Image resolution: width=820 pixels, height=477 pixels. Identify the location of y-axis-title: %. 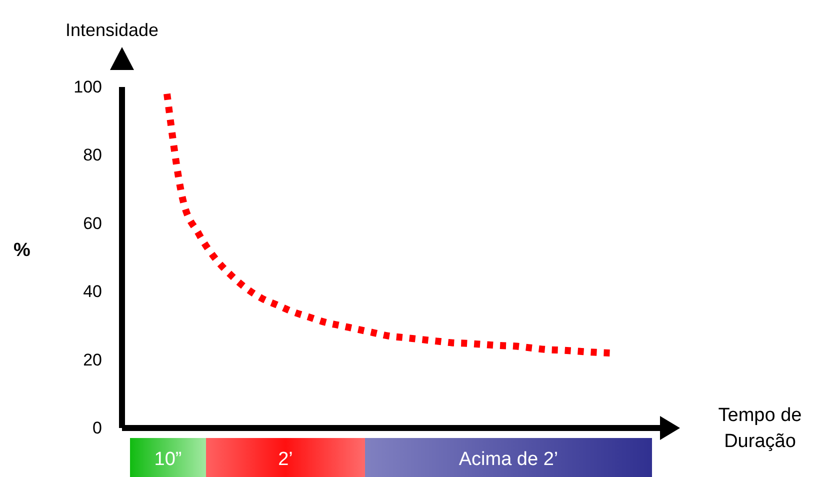
(22, 250).